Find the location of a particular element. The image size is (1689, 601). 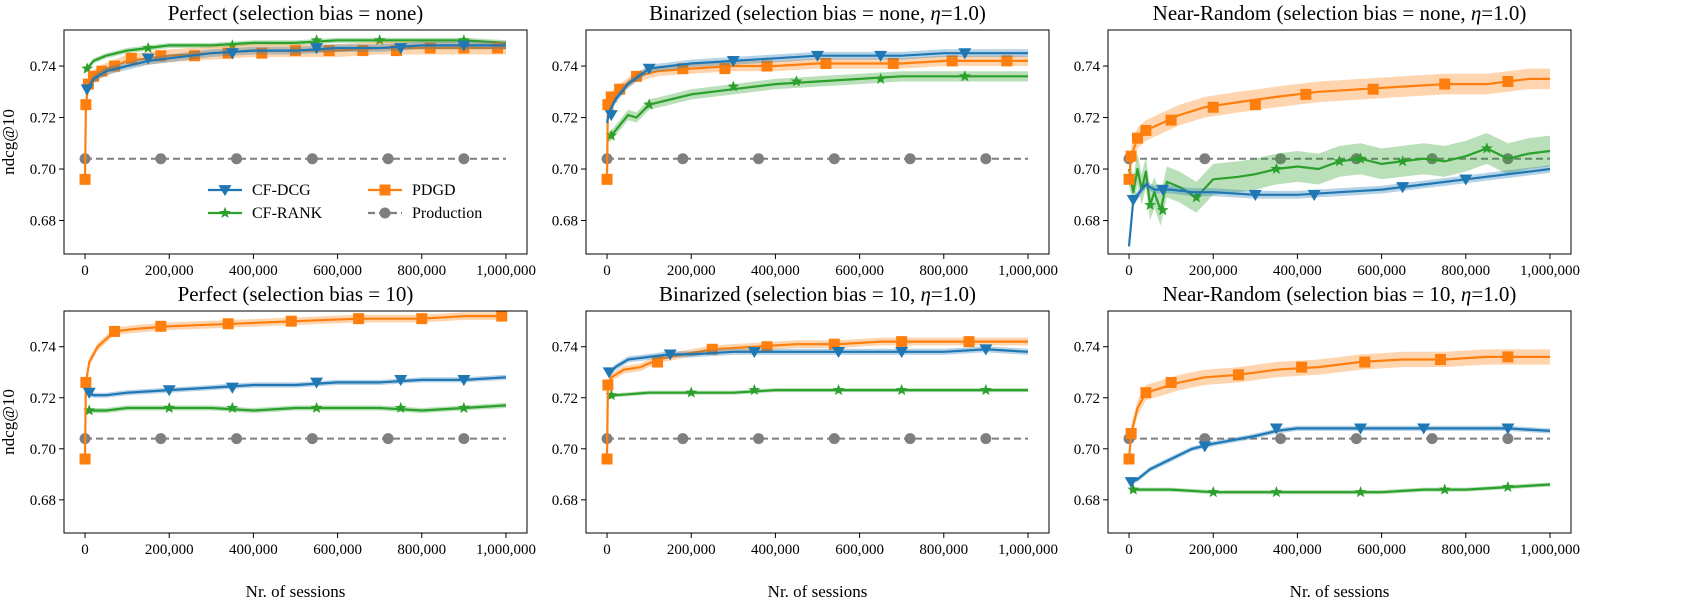

x-axis-label: Nr. of sessions is located at coordinates (818, 591).